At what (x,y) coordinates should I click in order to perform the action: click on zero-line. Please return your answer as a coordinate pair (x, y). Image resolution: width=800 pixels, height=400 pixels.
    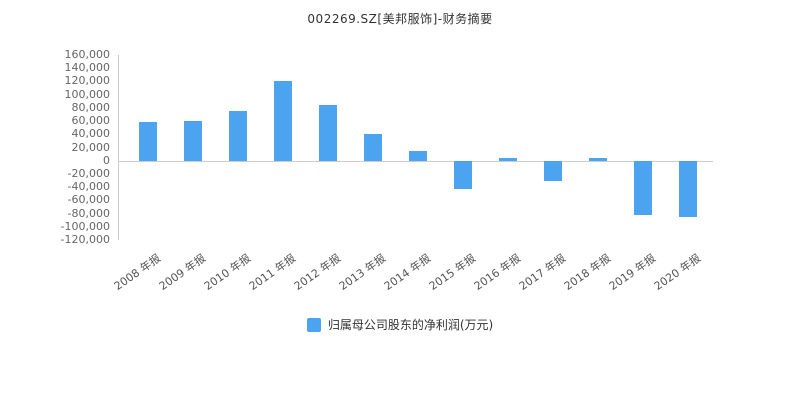
    Looking at the image, I should click on (415, 161).